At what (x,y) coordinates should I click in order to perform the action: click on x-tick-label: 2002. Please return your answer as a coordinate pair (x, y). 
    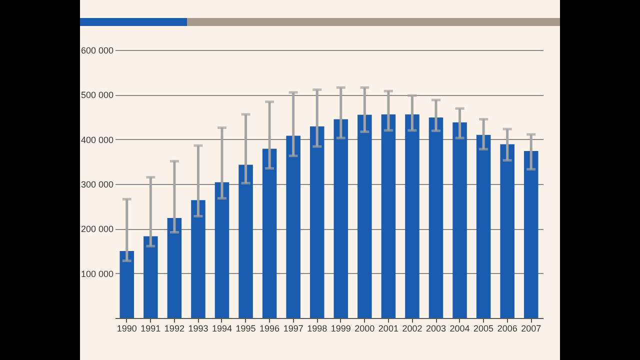
    Looking at the image, I should click on (412, 329).